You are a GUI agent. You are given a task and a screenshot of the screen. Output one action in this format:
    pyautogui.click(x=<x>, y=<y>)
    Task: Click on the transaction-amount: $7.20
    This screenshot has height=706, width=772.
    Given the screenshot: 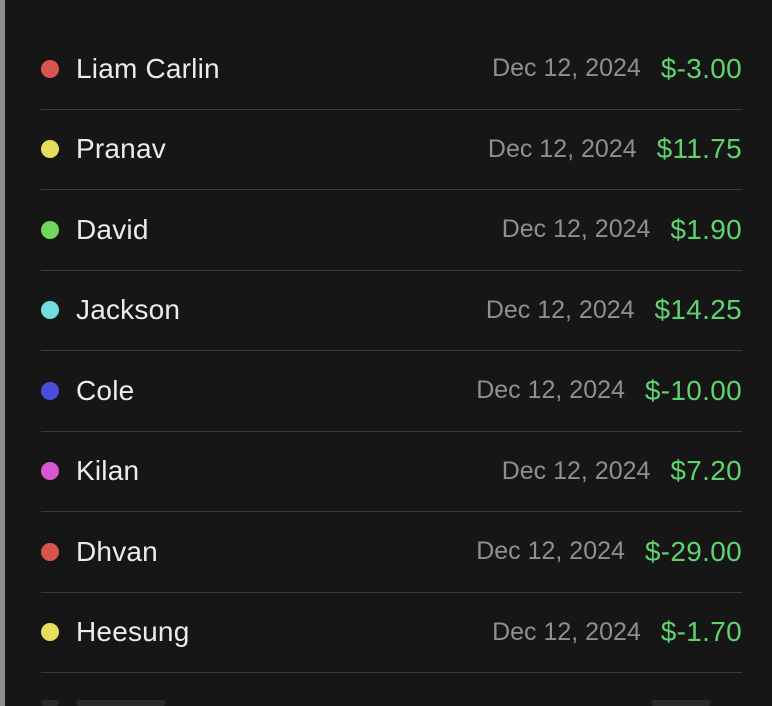 What is the action you would take?
    pyautogui.click(x=706, y=471)
    